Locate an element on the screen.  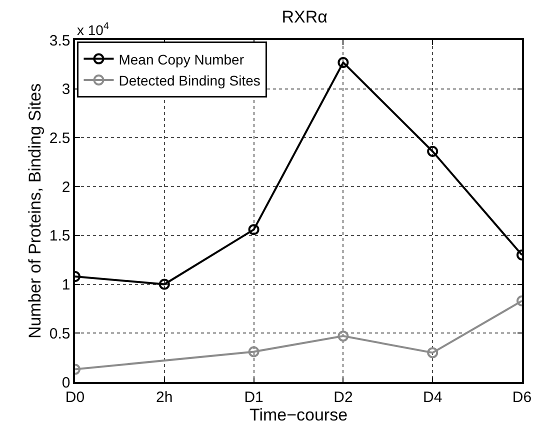
y-tick-label: 1 is located at coordinates (66, 285).